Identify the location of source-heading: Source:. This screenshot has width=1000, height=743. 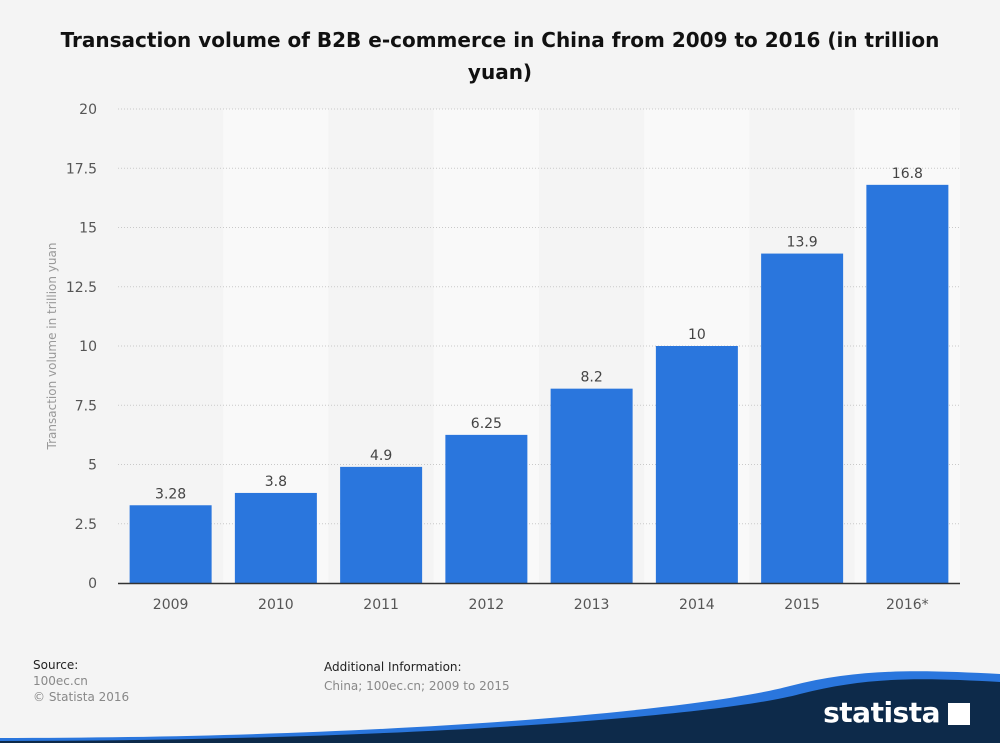
(56, 665).